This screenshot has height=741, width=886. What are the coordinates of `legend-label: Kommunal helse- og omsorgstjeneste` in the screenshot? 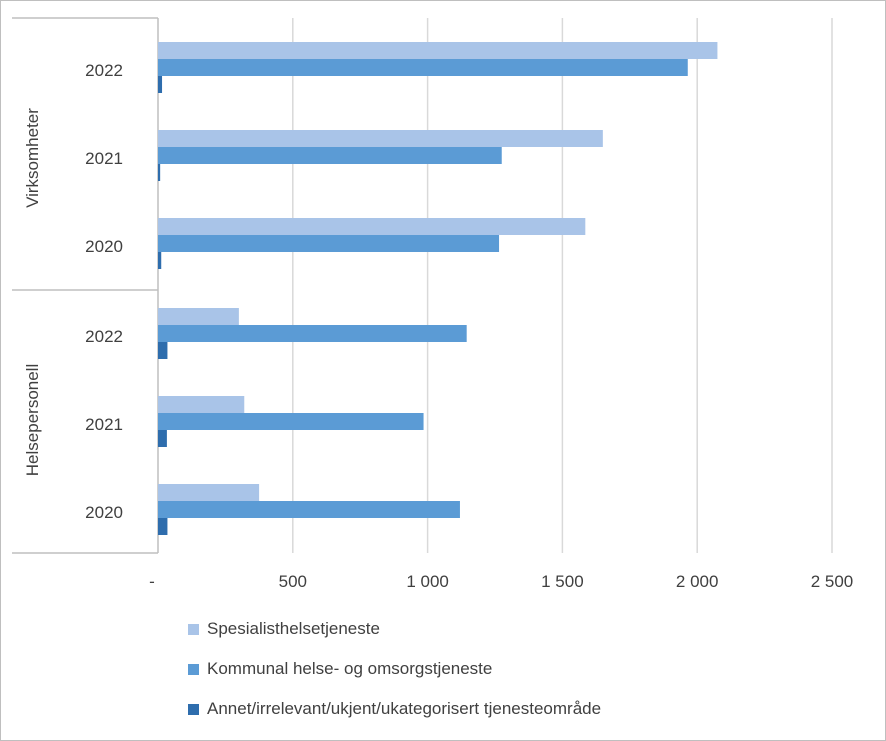 It's located at (350, 668).